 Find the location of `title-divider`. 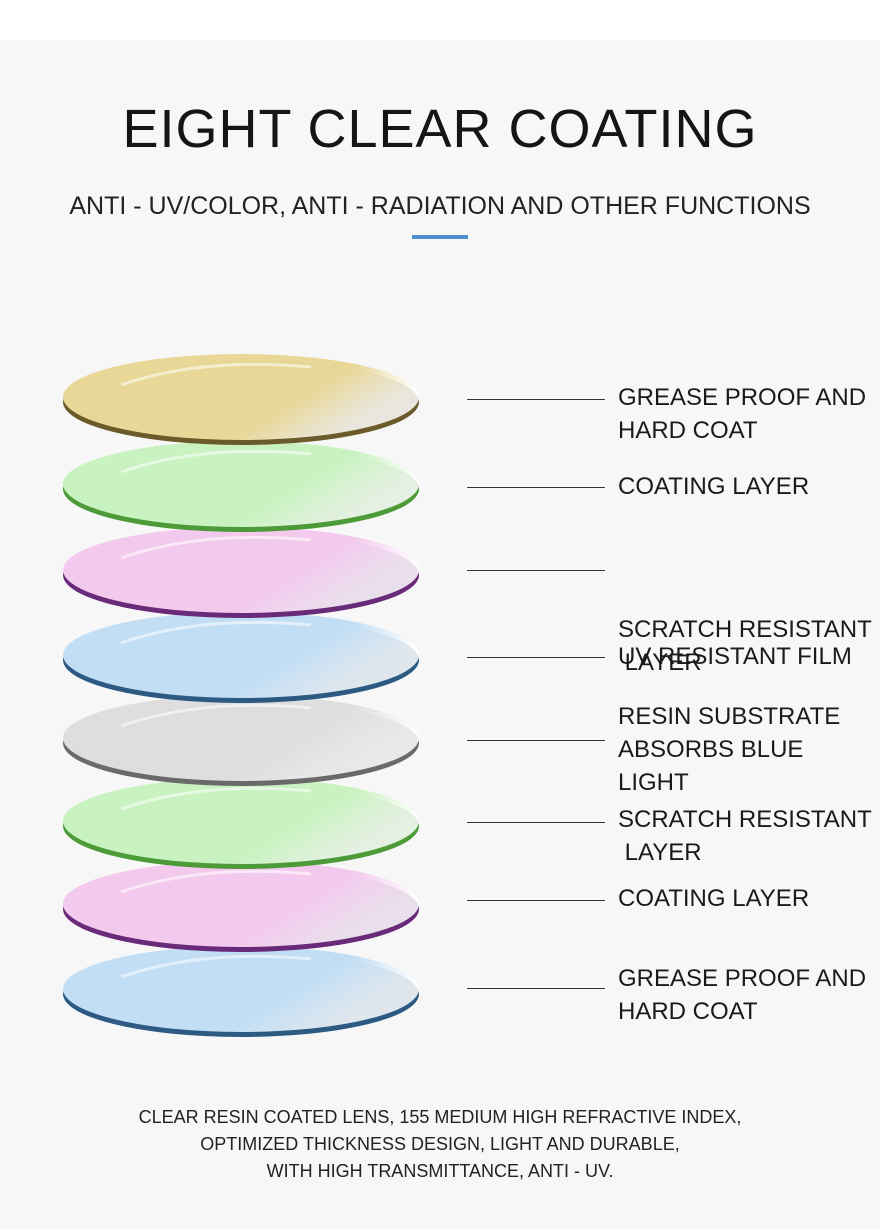

title-divider is located at coordinates (440, 237).